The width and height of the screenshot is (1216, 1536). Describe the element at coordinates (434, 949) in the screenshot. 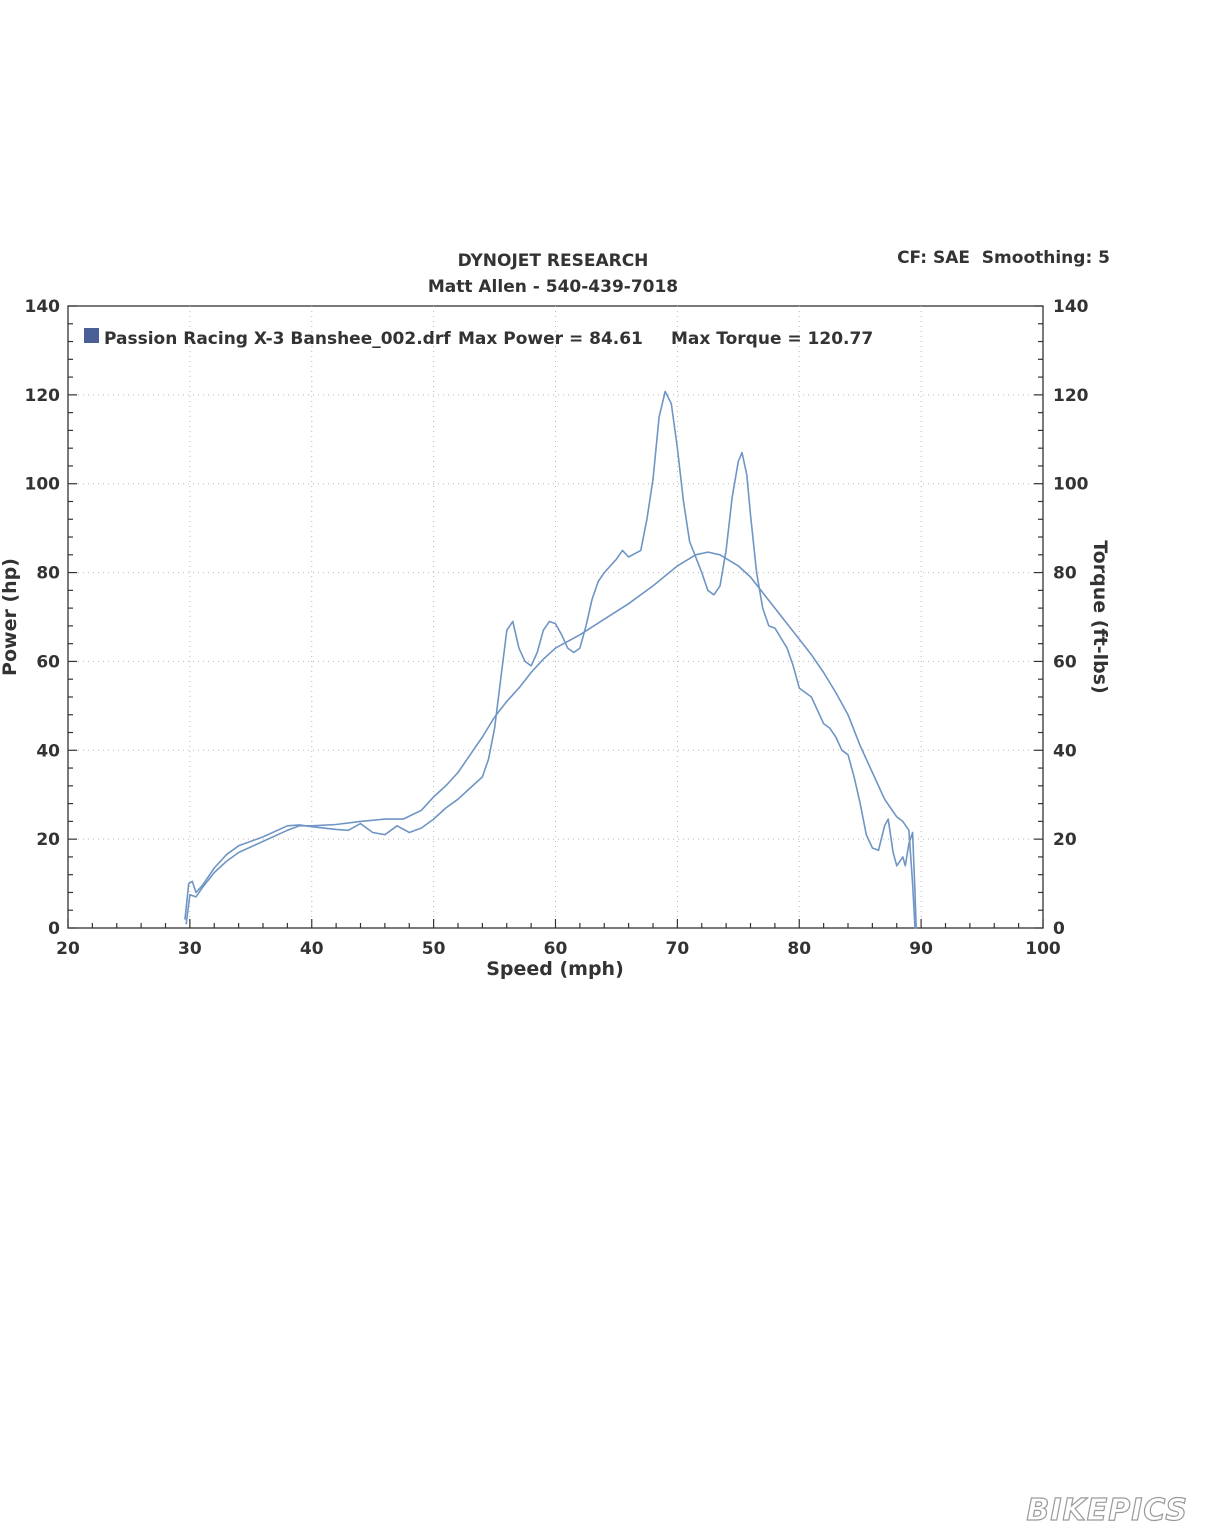

I see `x-tick-label: 50` at that location.